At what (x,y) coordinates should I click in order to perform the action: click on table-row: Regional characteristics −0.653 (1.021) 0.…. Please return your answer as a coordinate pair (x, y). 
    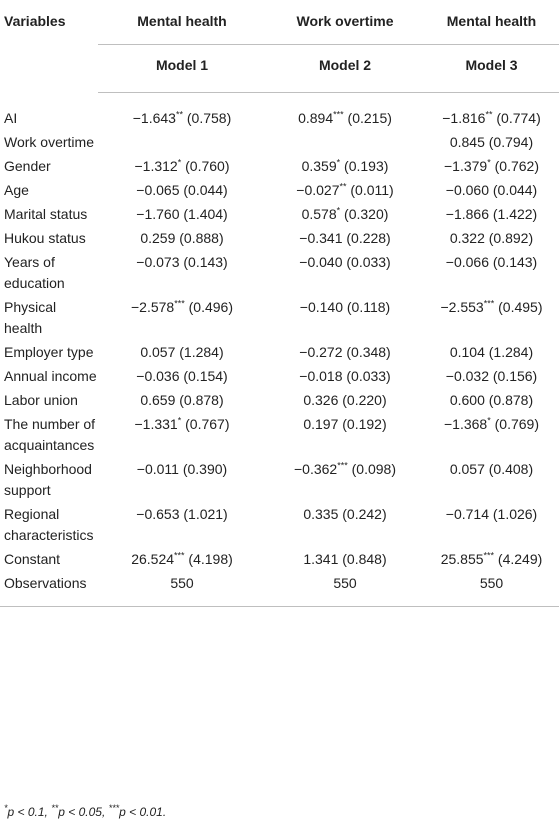
    Looking at the image, I should click on (279, 525).